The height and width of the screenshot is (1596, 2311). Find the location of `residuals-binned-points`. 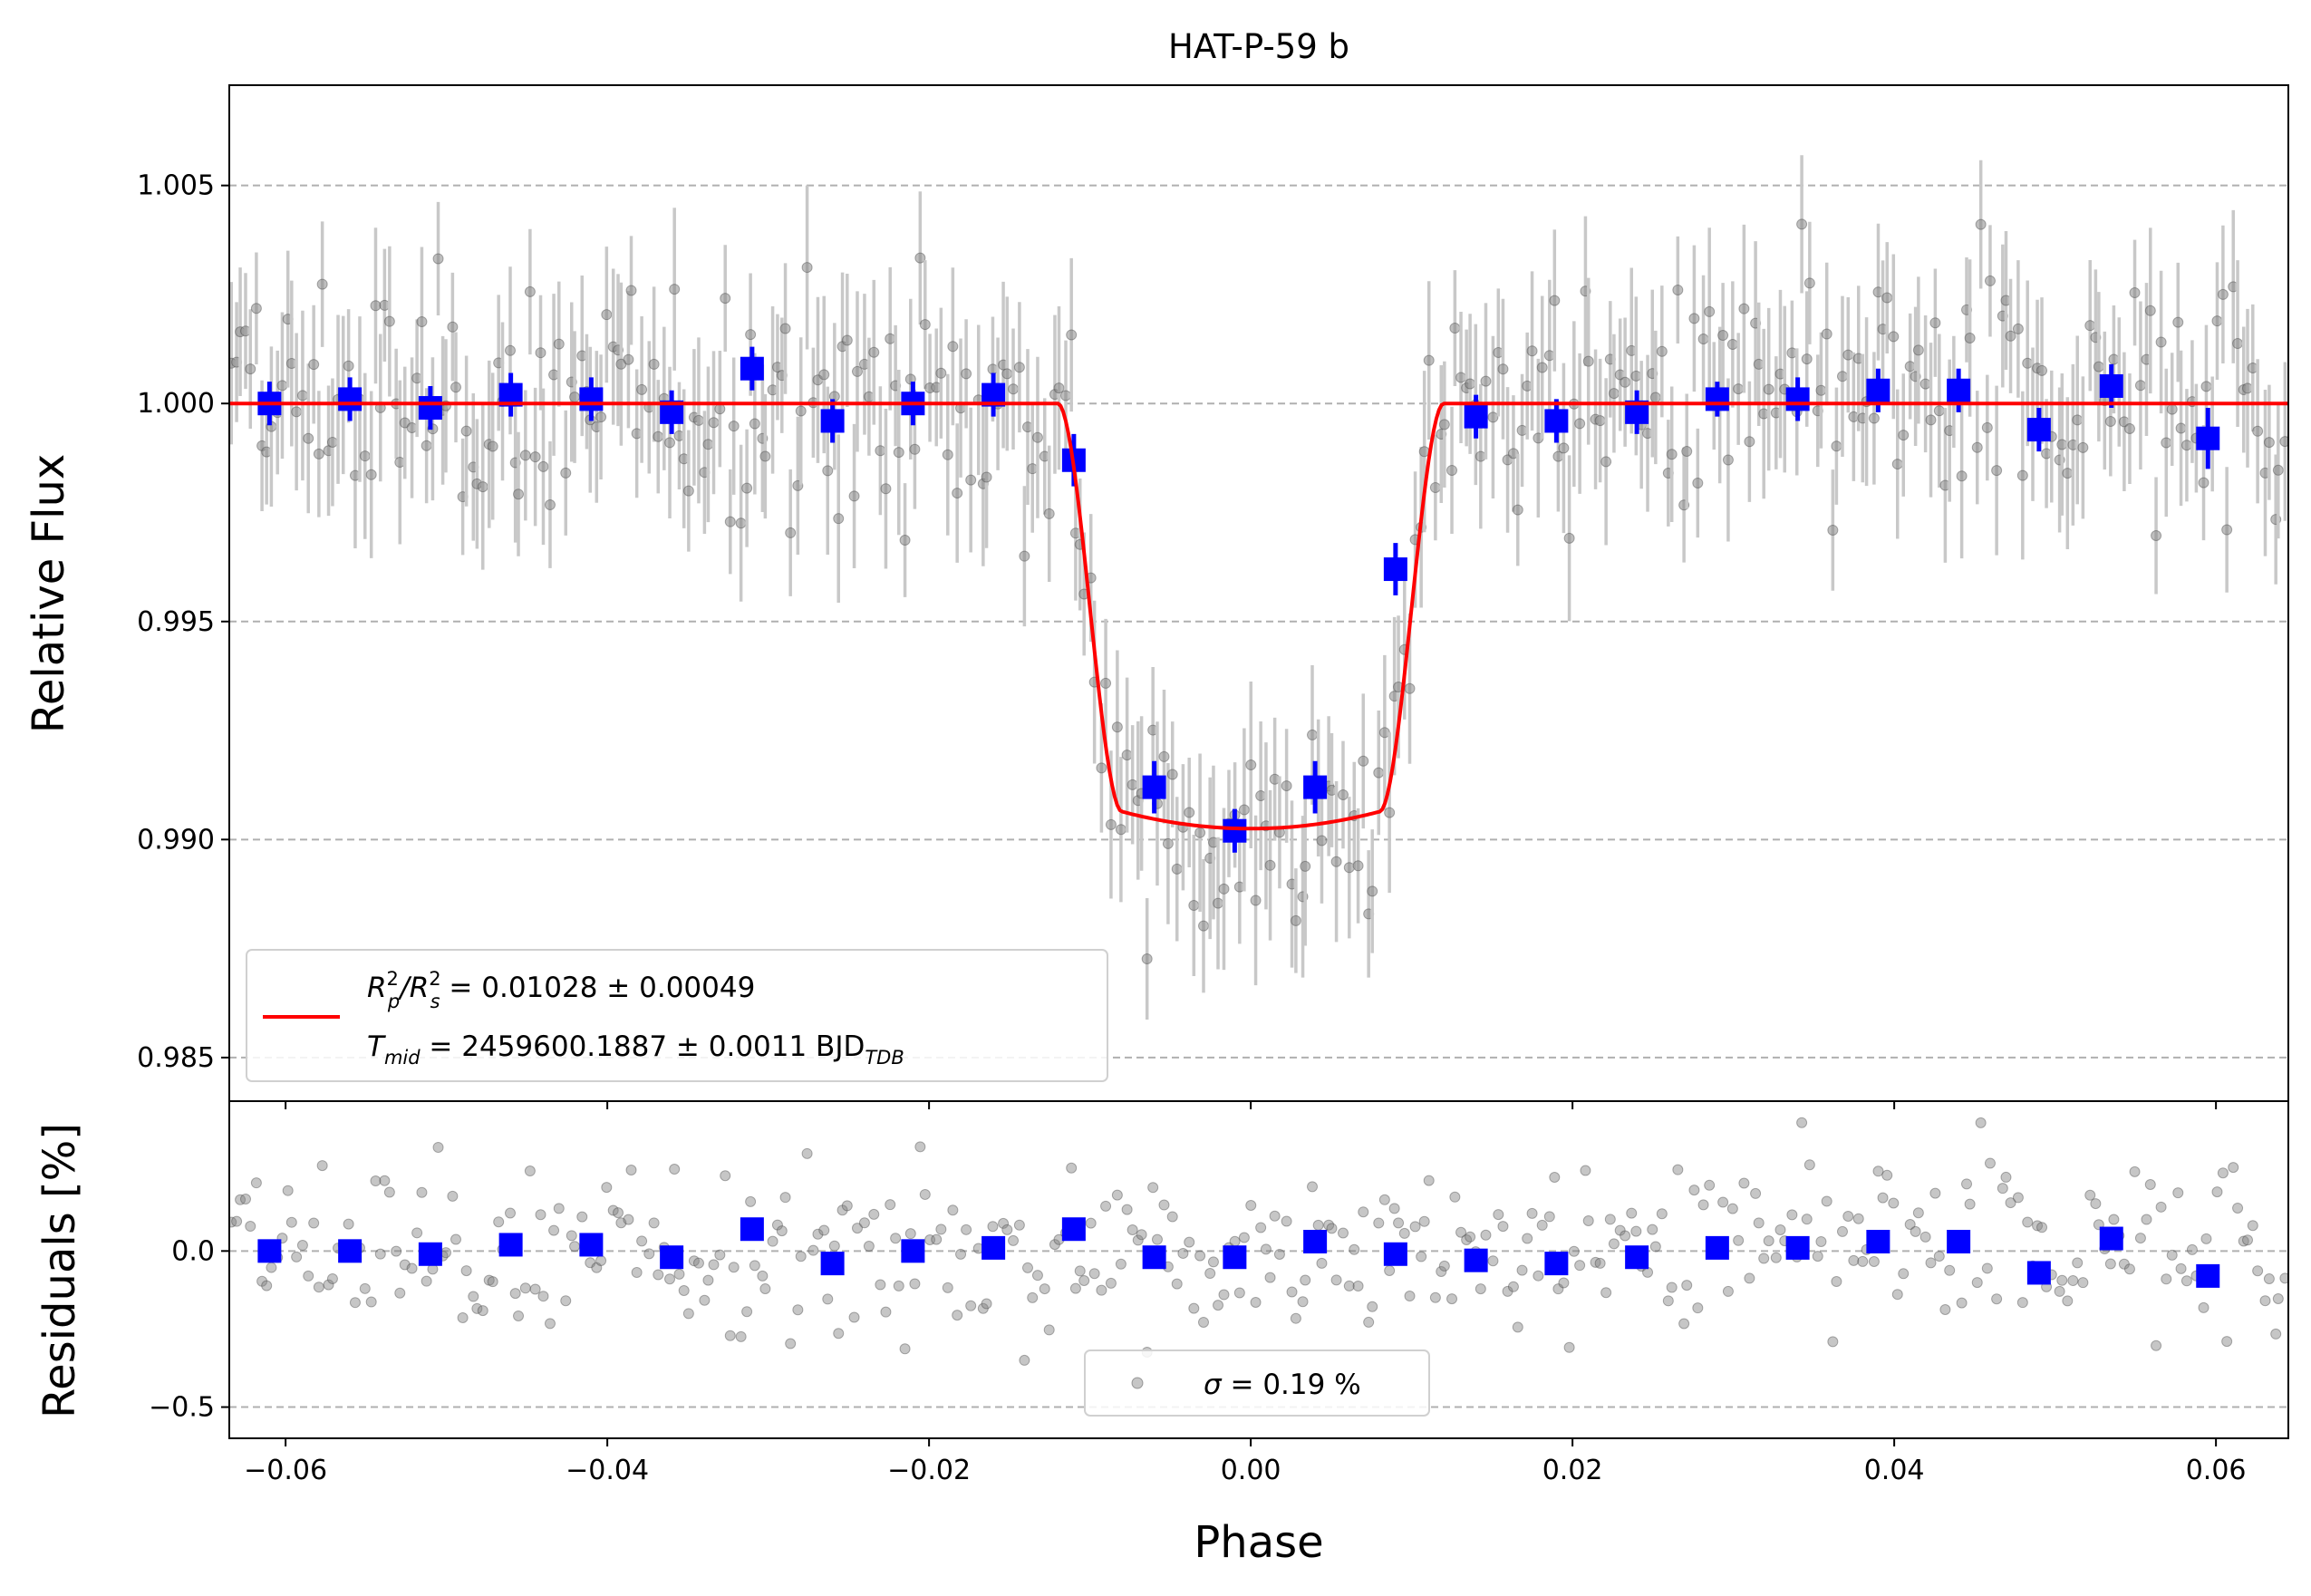

residuals-binned-points is located at coordinates (1238, 1252).